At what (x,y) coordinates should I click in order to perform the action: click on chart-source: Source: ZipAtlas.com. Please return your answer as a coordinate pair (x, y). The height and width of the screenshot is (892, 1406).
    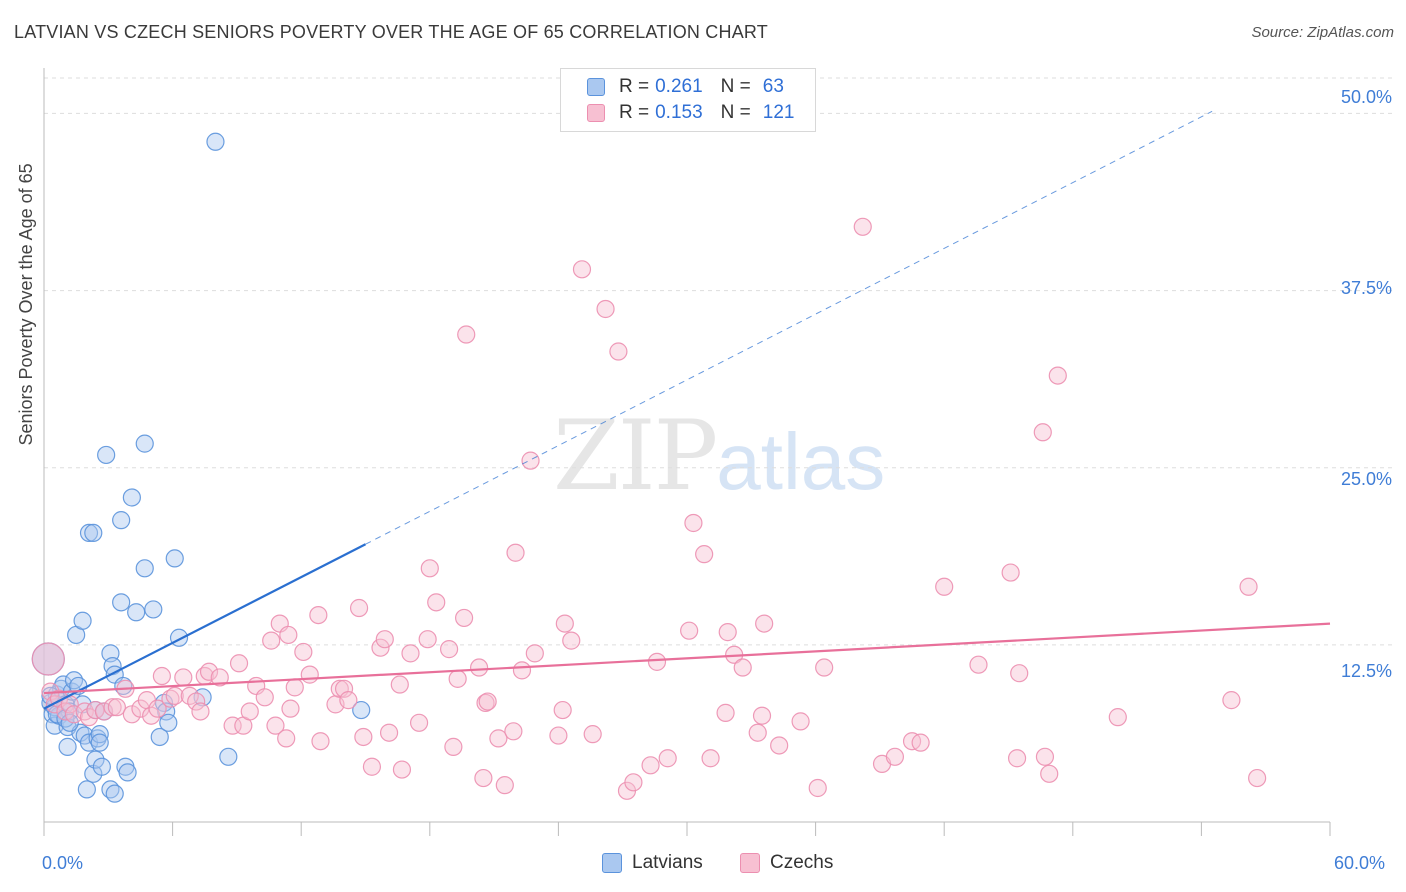
    Looking at the image, I should click on (1322, 32).